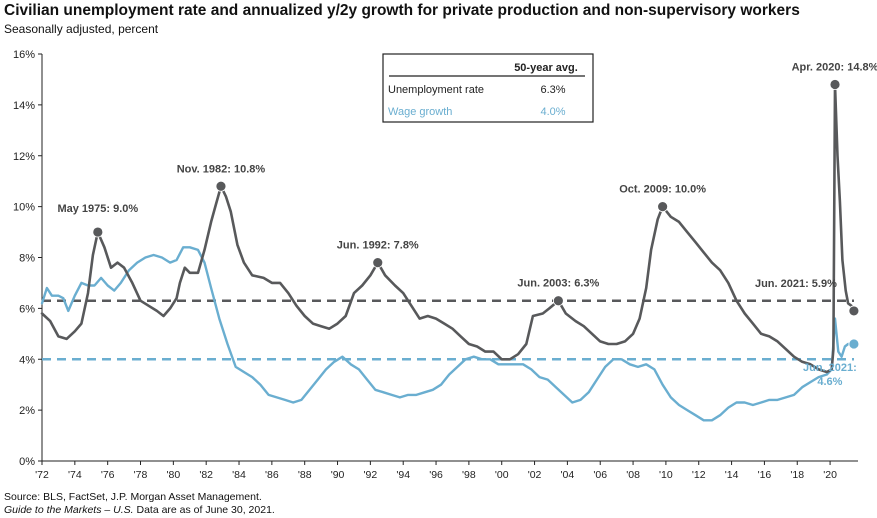 The height and width of the screenshot is (518, 877). Describe the element at coordinates (558, 284) in the screenshot. I see `annotation-label: Jun. 2003: 6.3%` at that location.